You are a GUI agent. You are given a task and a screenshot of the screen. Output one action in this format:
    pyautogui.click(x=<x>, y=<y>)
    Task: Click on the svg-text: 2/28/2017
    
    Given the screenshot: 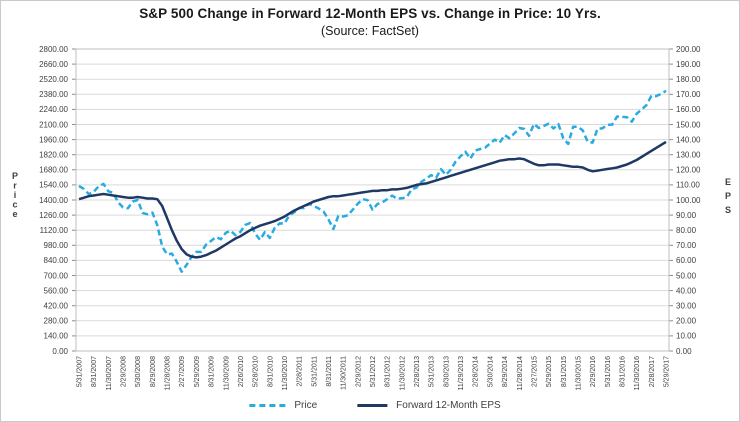 What is the action you would take?
    pyautogui.click(x=652, y=371)
    